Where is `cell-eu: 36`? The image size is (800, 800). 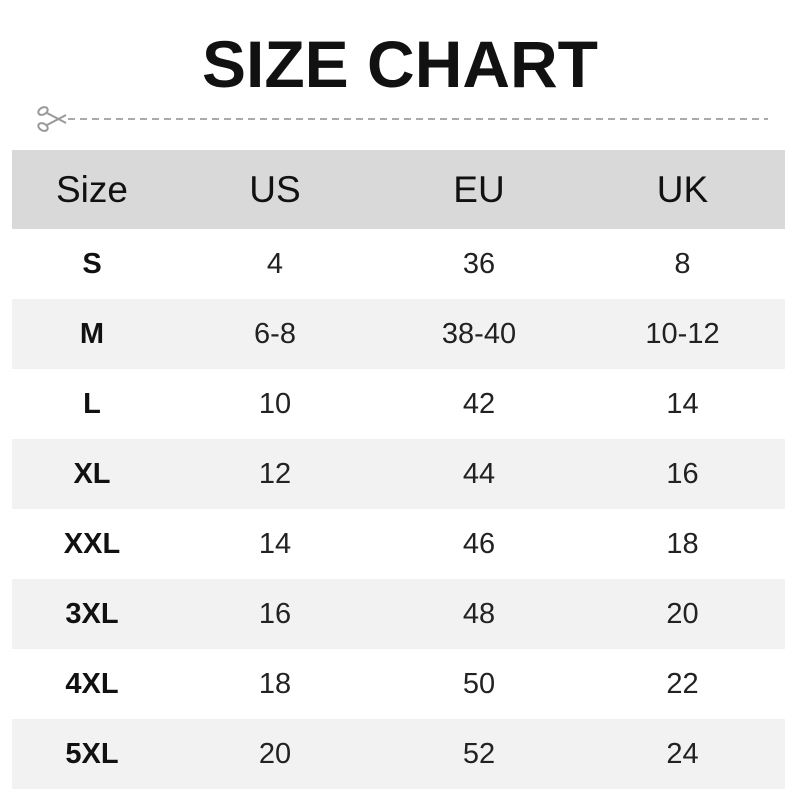
cell-eu: 36 is located at coordinates (479, 263).